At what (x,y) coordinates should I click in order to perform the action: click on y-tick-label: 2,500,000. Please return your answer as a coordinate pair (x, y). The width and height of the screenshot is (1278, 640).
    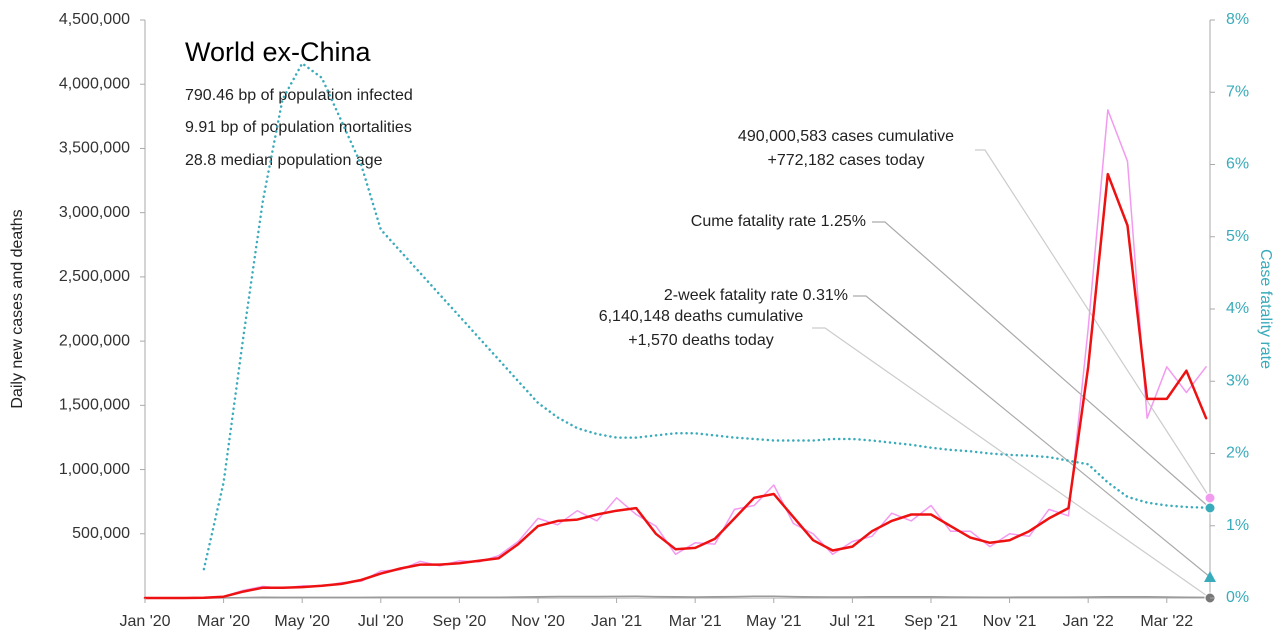
    Looking at the image, I should click on (94, 276).